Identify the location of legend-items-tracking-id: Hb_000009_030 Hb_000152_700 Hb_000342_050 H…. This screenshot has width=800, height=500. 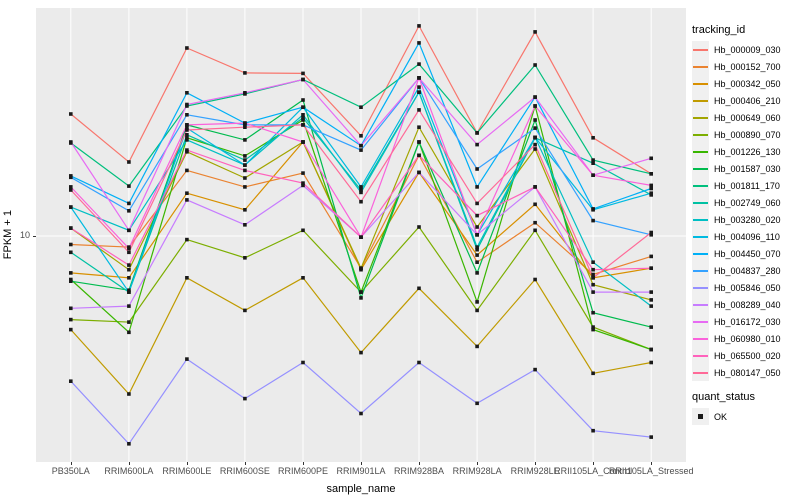
(745, 211).